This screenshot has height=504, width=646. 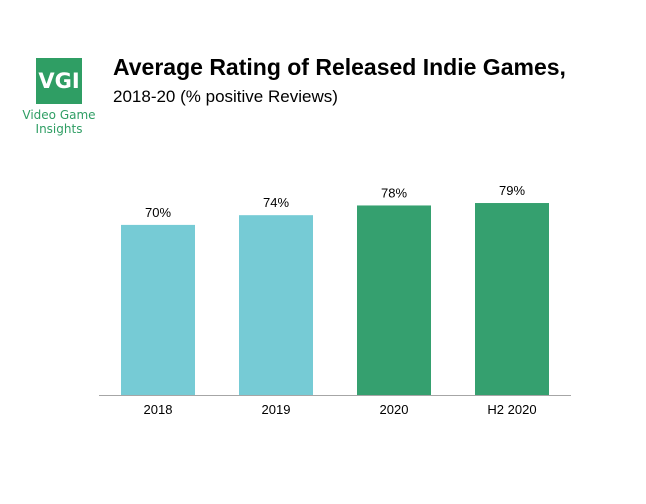 I want to click on bar-2020, so click(x=394, y=300).